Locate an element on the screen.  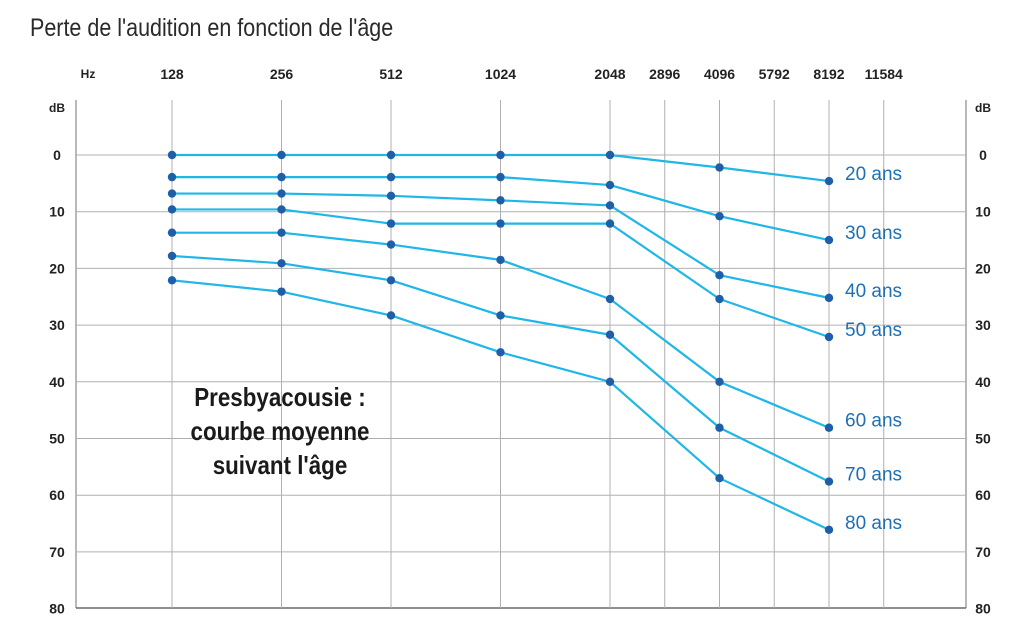
y-tick-label-left: 0 is located at coordinates (57, 155).